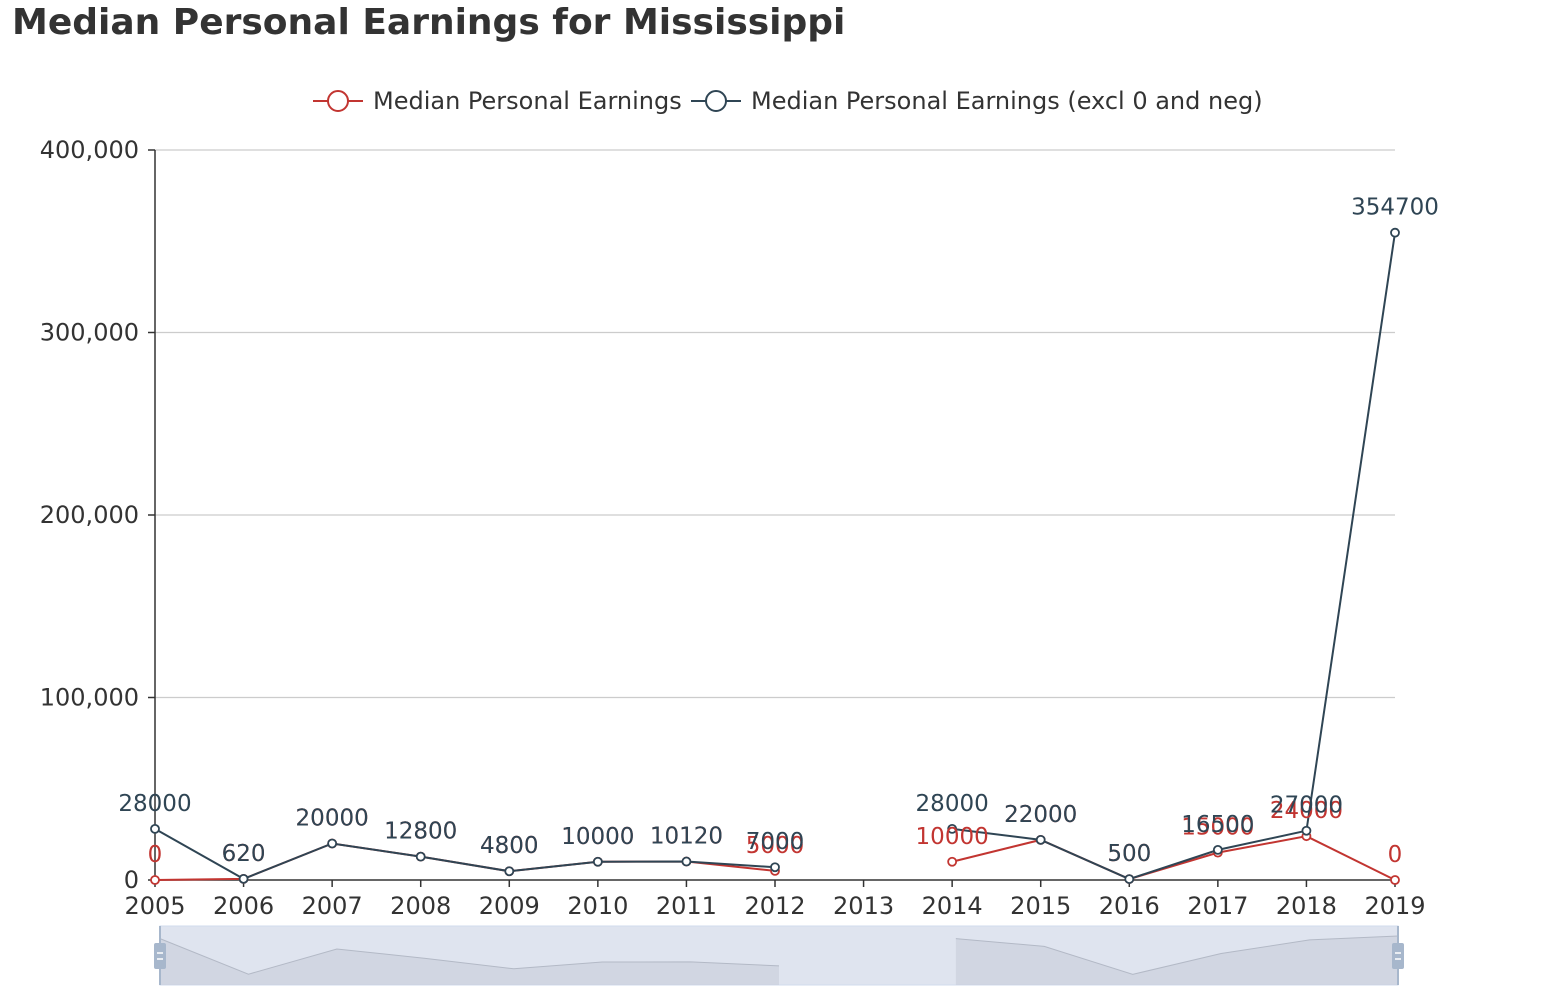 The image size is (1550, 1000). What do you see at coordinates (863, 906) in the screenshot?
I see `x-tick-label: 2013` at bounding box center [863, 906].